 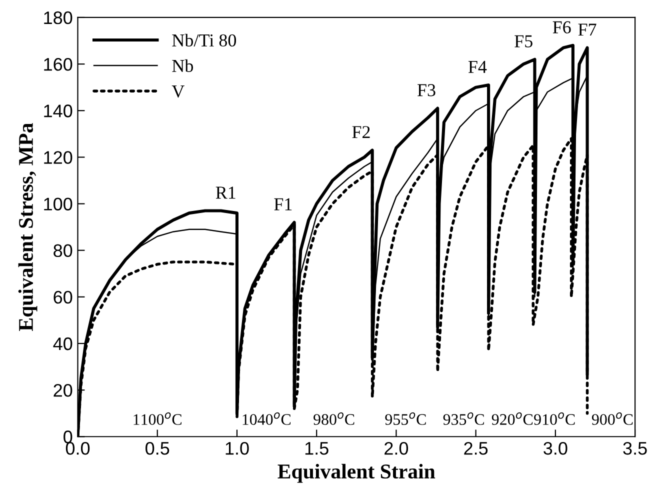 I want to click on y-tick-label: 40, so click(x=62, y=343).